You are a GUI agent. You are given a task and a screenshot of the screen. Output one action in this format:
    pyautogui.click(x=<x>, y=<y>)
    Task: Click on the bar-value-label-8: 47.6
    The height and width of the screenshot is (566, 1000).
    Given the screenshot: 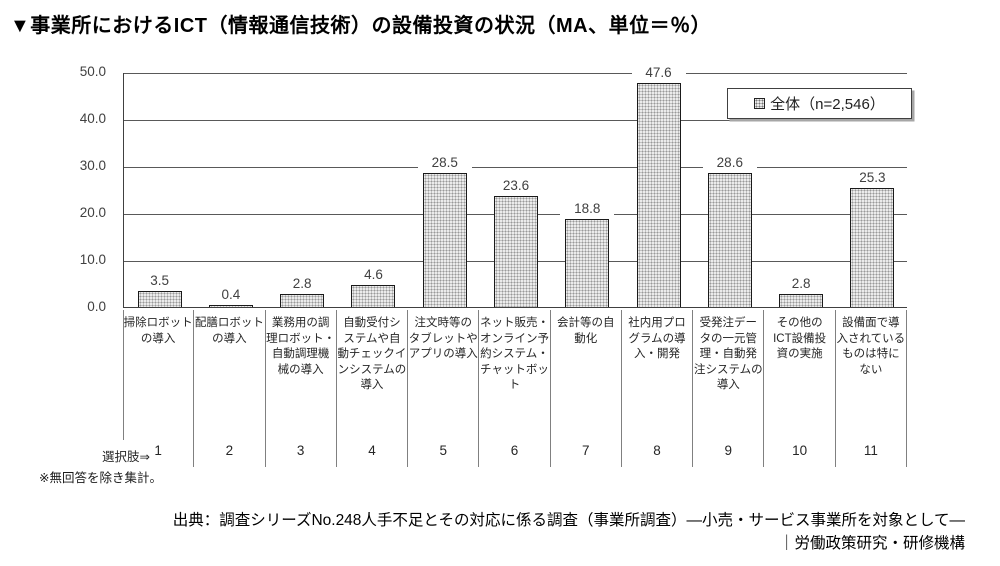 What is the action you would take?
    pyautogui.click(x=658, y=73)
    